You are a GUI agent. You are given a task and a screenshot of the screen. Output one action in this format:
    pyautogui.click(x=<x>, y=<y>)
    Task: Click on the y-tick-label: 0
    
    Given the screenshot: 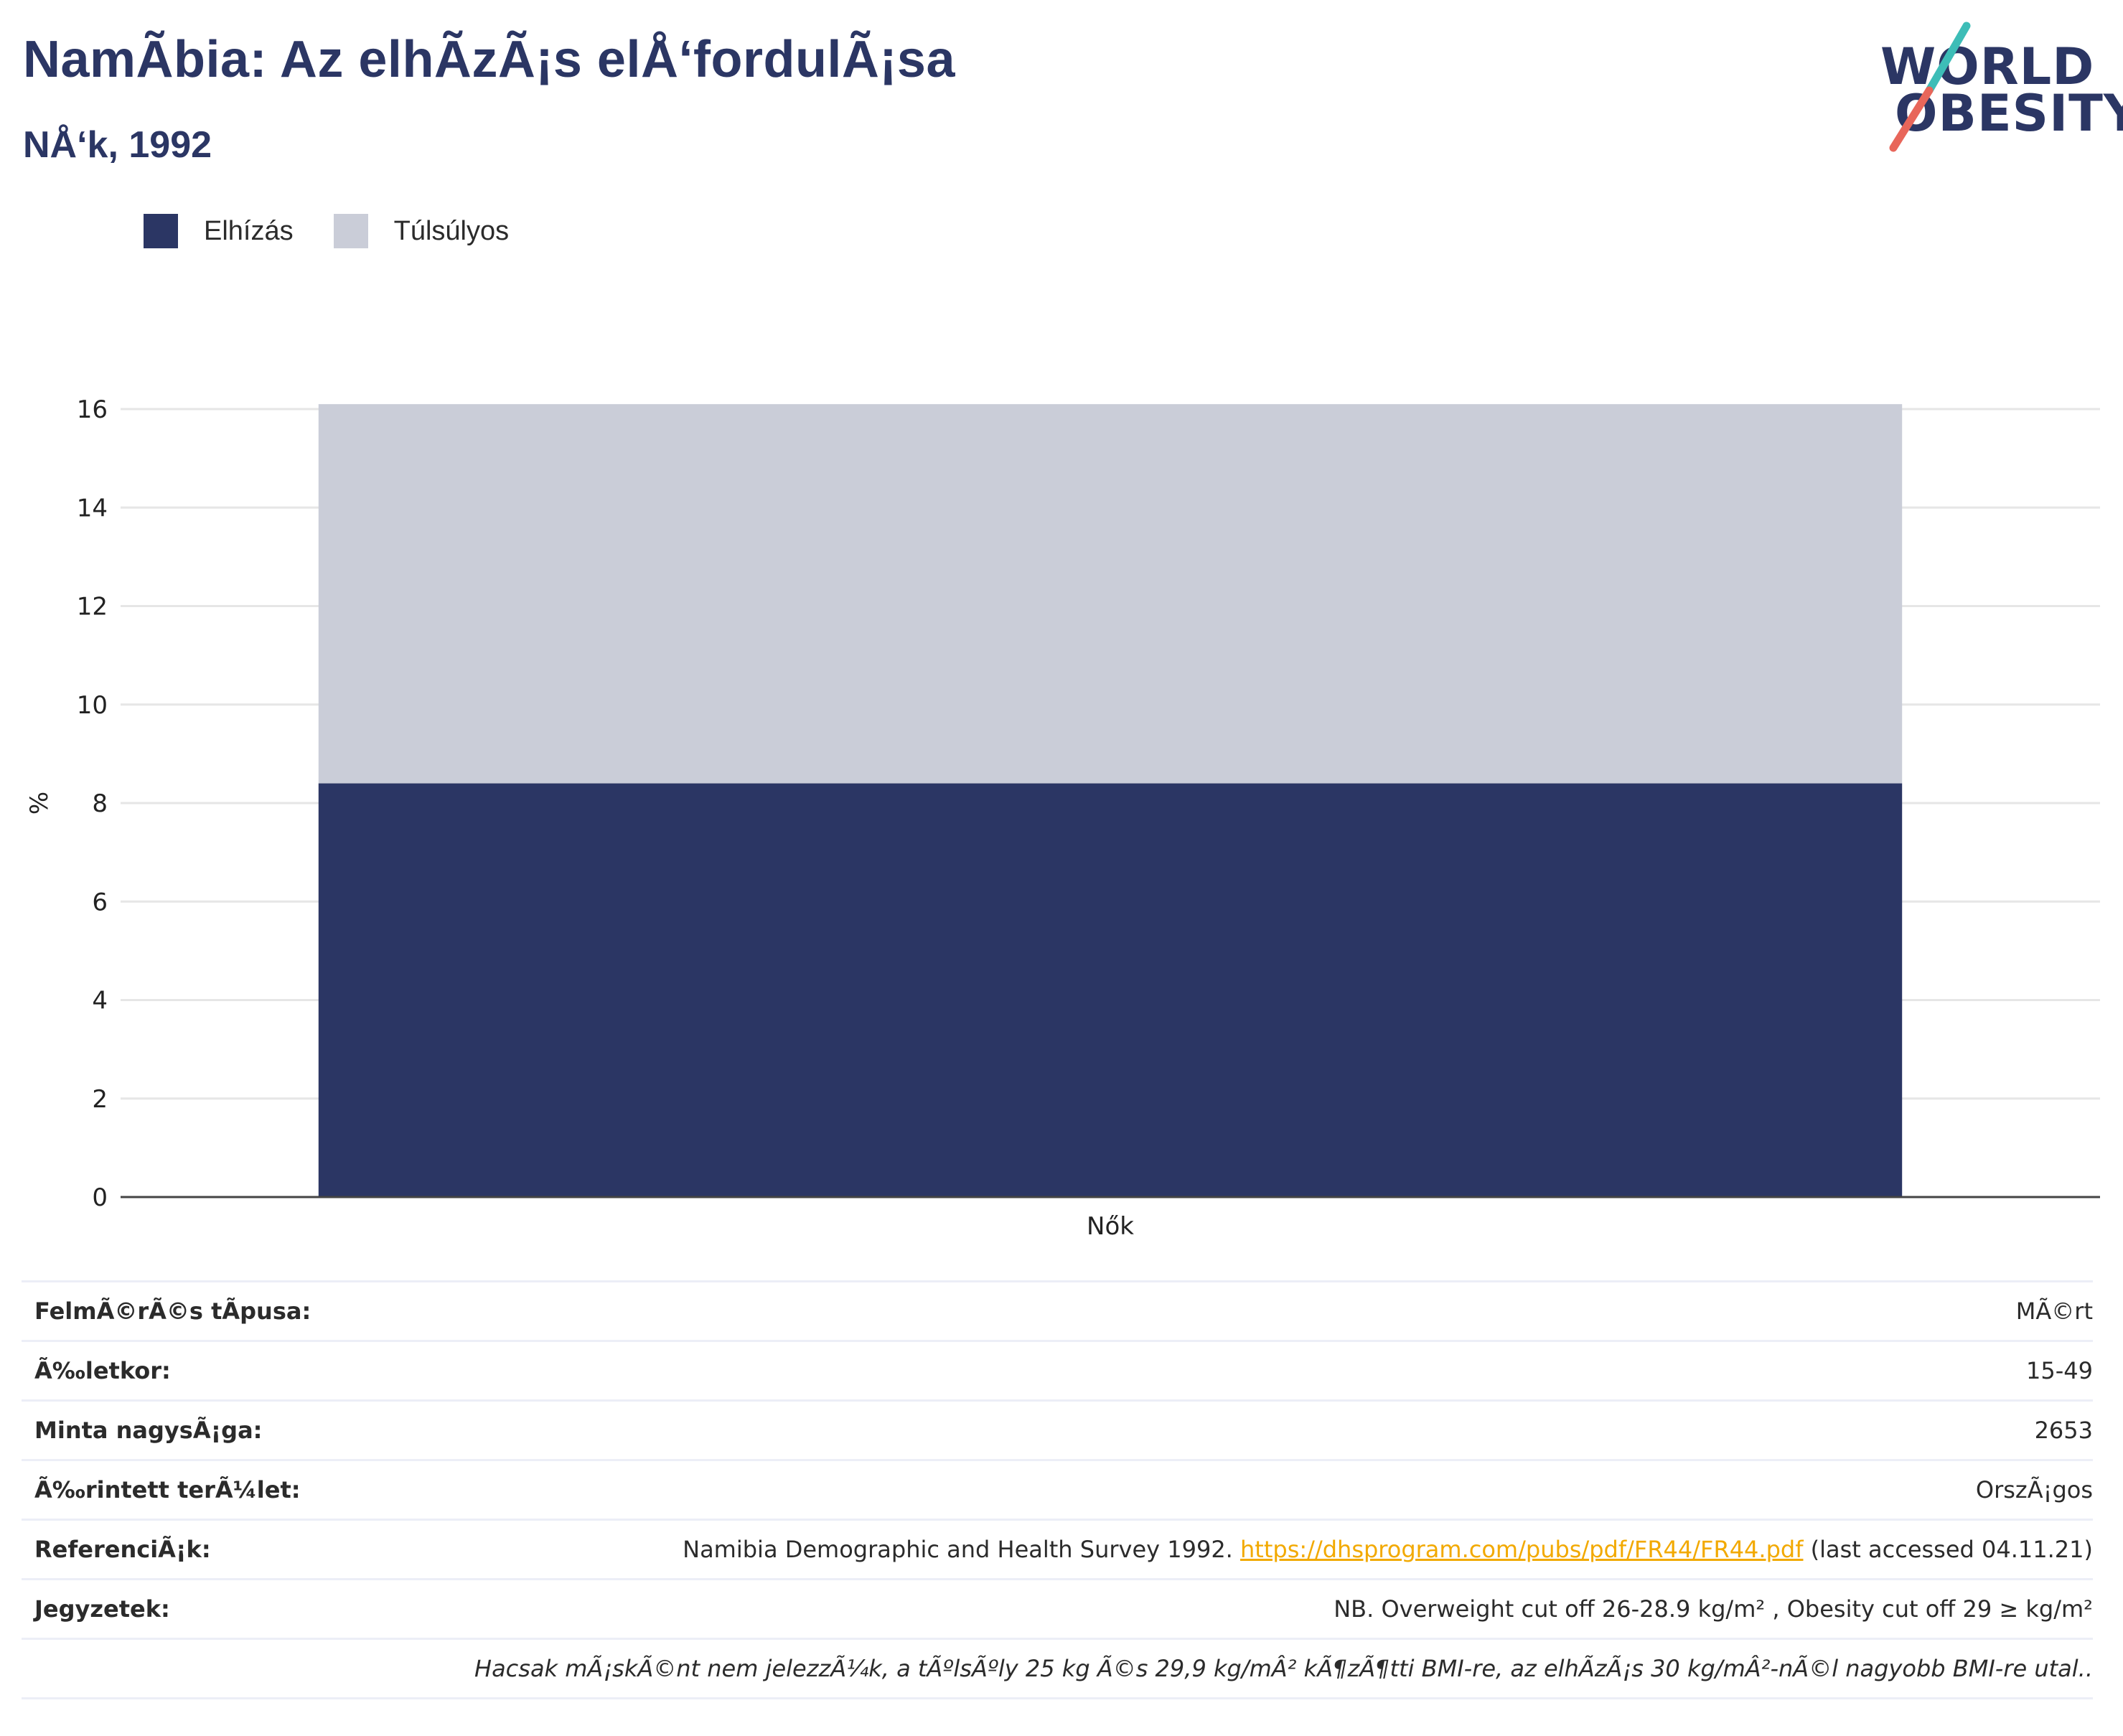 What is the action you would take?
    pyautogui.click(x=100, y=1197)
    